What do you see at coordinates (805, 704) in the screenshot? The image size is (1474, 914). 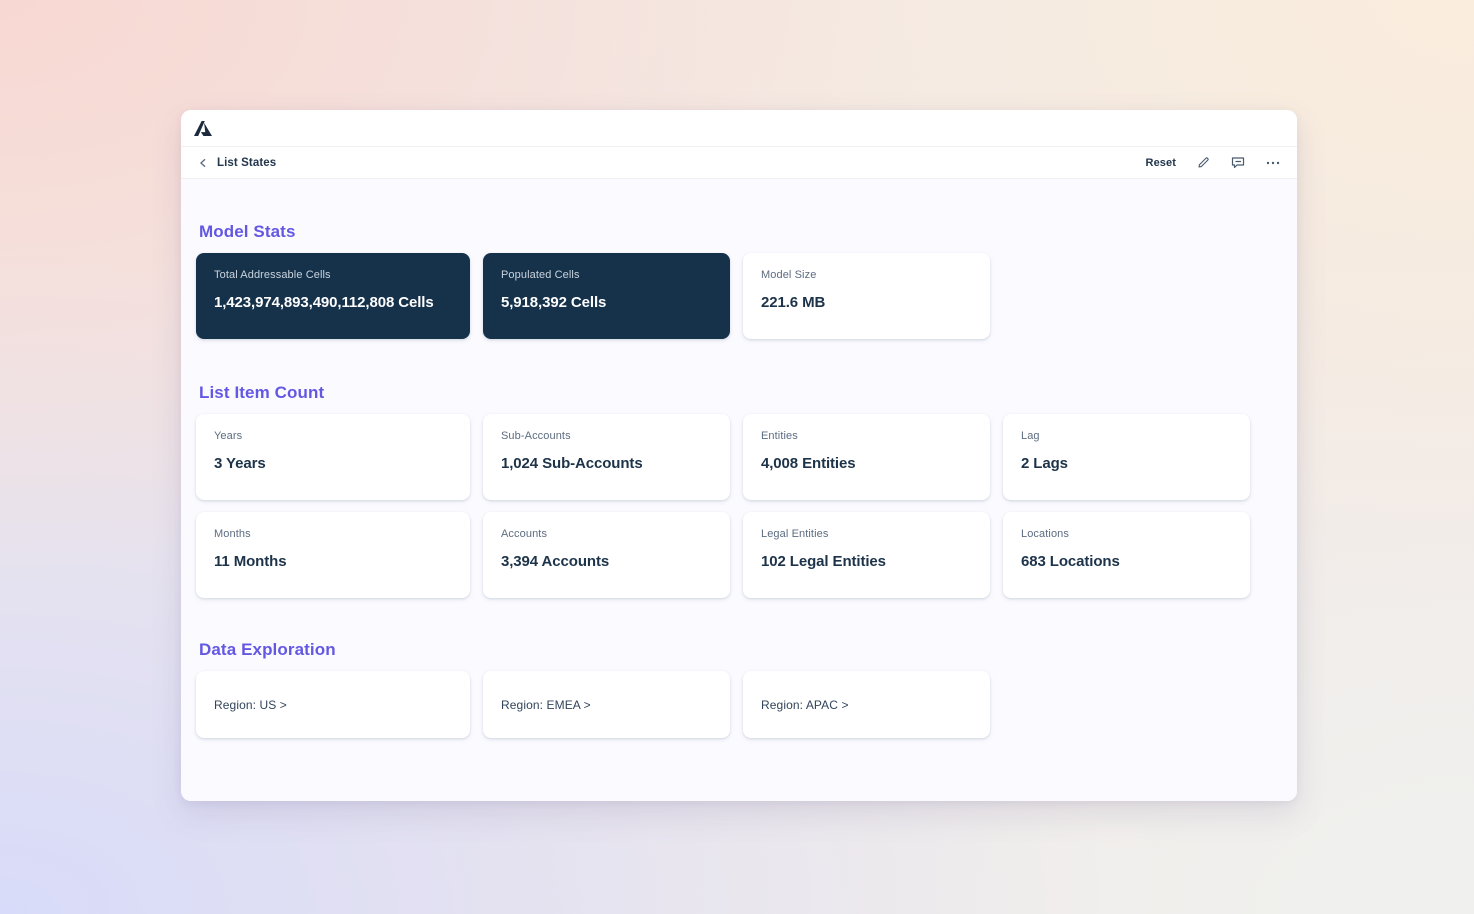 I see `region-link-label: Region: APAC >` at bounding box center [805, 704].